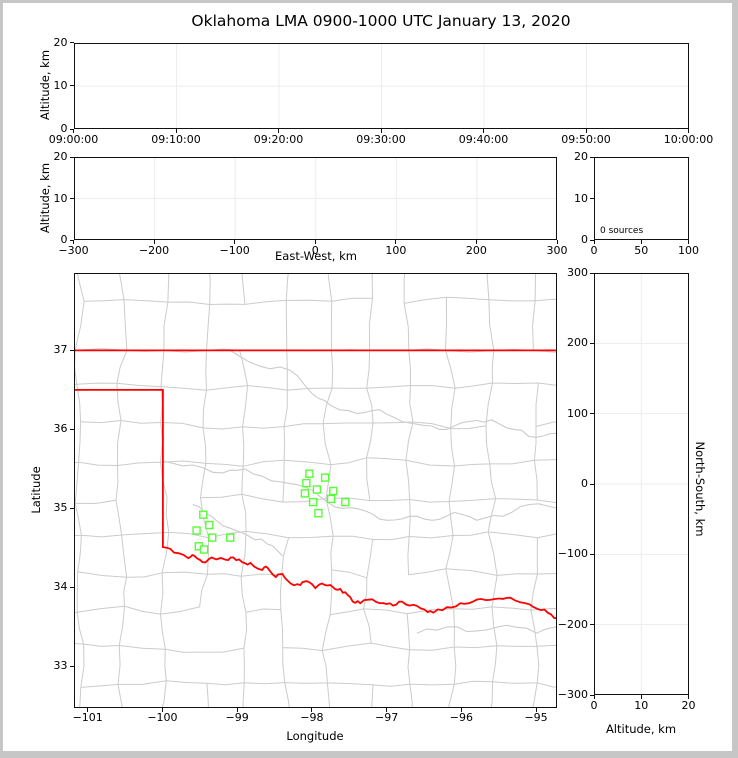  I want to click on x-tick-label: −101, so click(87, 717).